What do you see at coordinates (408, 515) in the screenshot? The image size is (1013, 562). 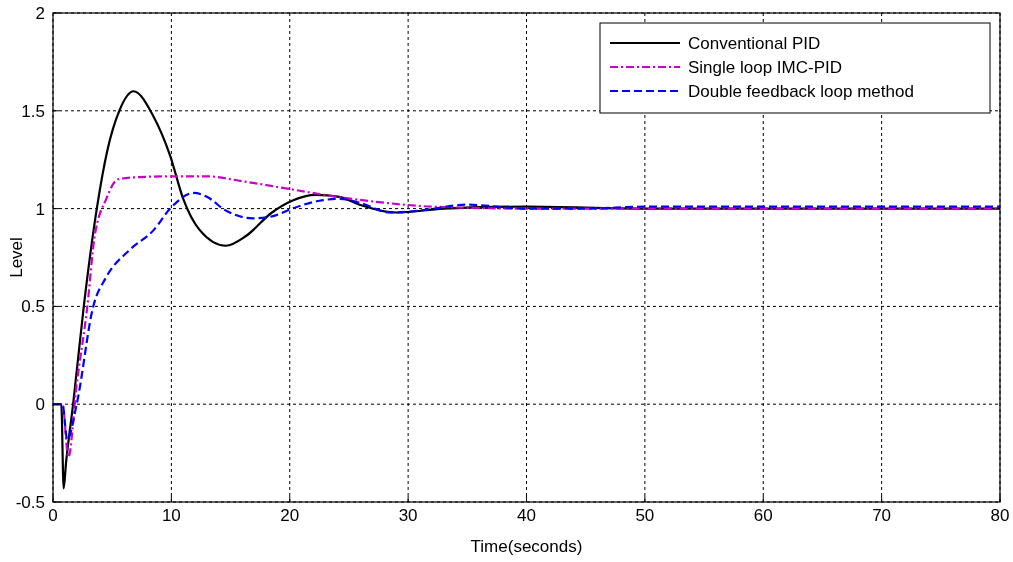 I see `x-tick-label: 30` at bounding box center [408, 515].